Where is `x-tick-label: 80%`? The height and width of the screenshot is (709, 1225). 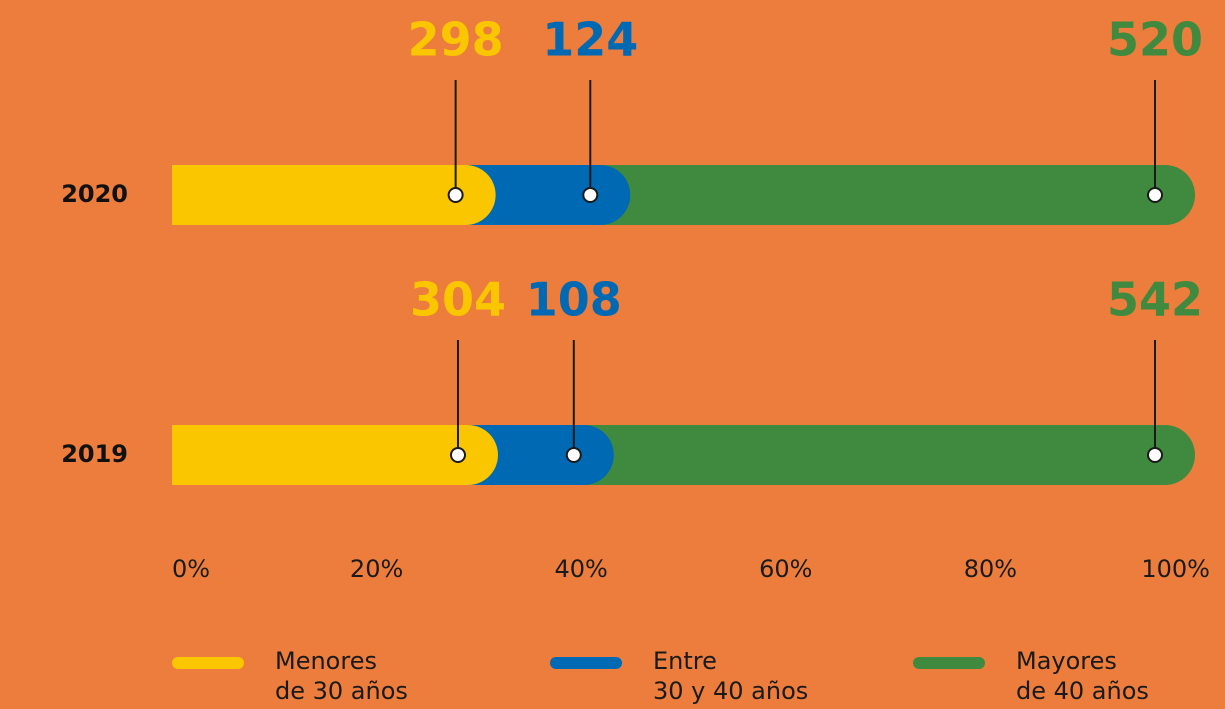 x-tick-label: 80% is located at coordinates (990, 569).